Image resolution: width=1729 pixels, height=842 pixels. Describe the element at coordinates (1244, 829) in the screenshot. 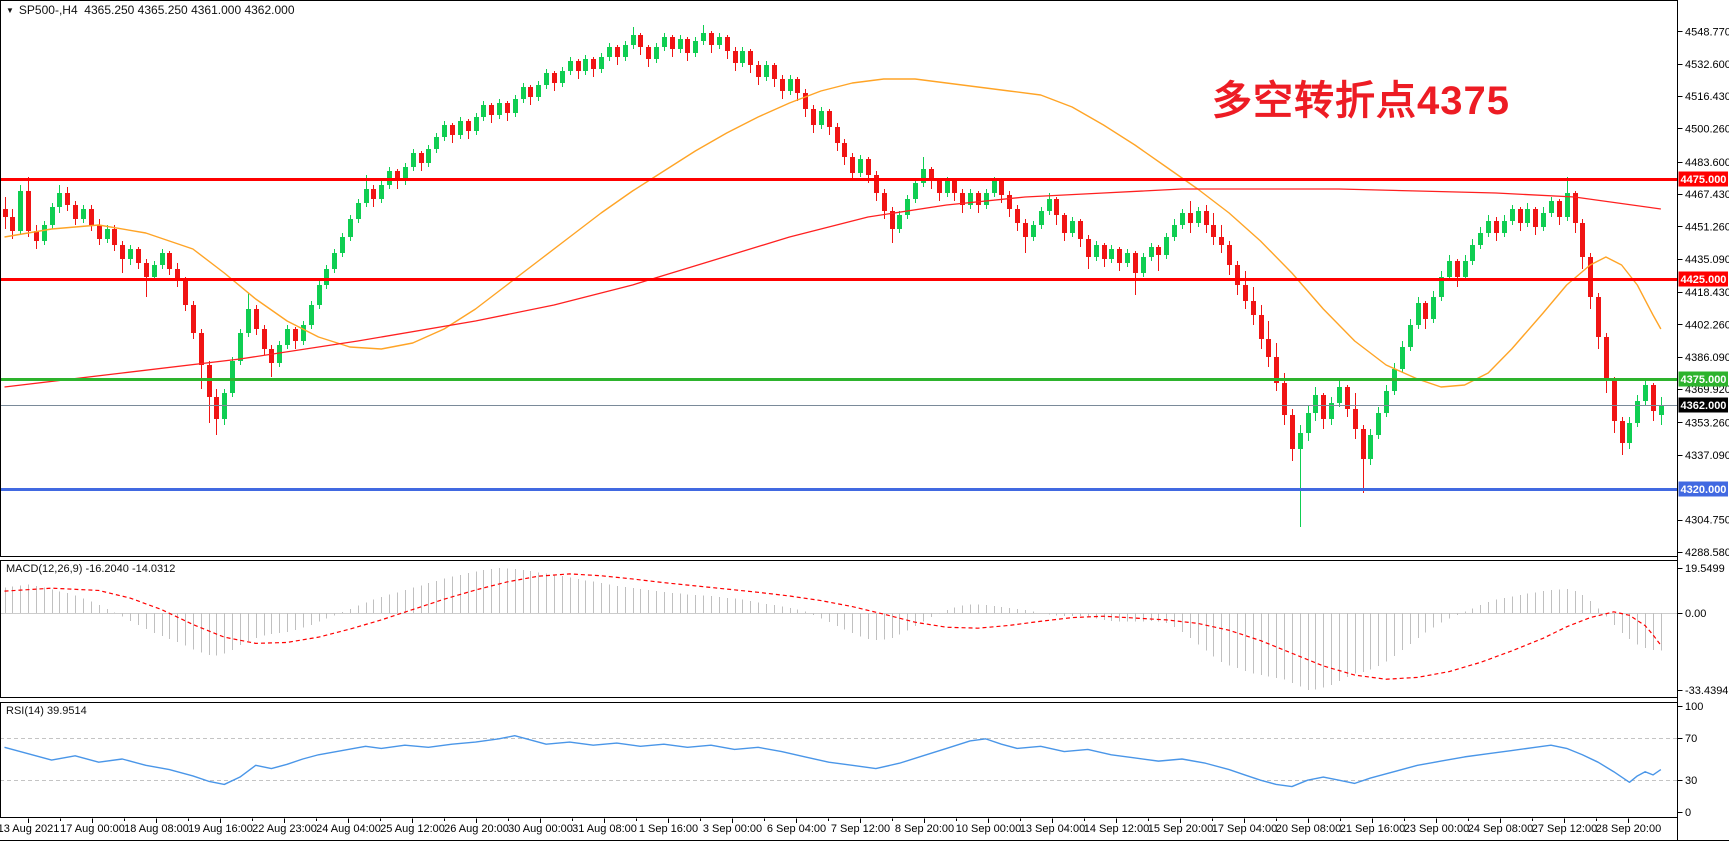

I see `svg-text: 17 Sep 04:00` at that location.